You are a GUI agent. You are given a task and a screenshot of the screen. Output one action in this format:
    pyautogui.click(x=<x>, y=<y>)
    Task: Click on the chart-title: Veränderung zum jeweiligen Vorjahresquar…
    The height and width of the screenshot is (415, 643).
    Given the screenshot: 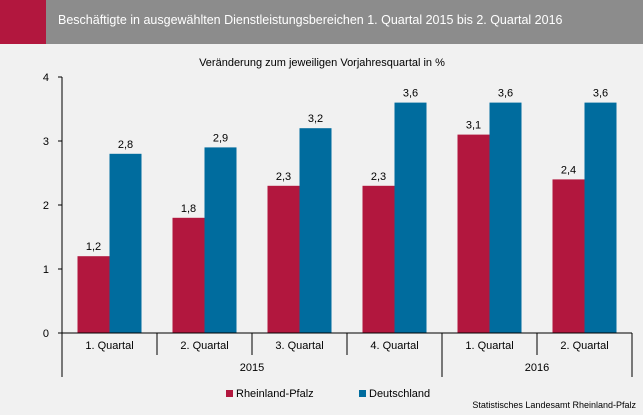 What is the action you would take?
    pyautogui.click(x=322, y=63)
    